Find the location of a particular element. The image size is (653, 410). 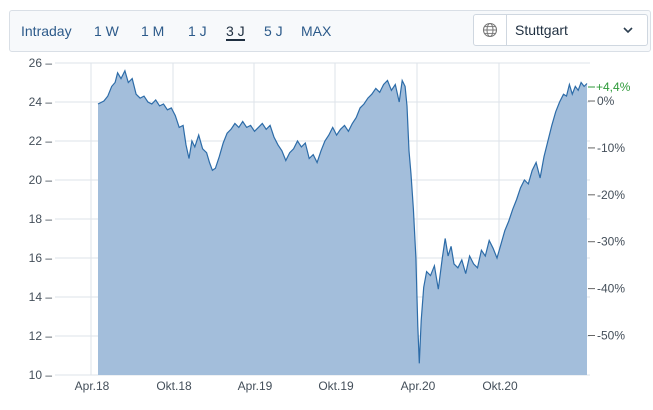

y-tick-label-right: -10% is located at coordinates (611, 148).